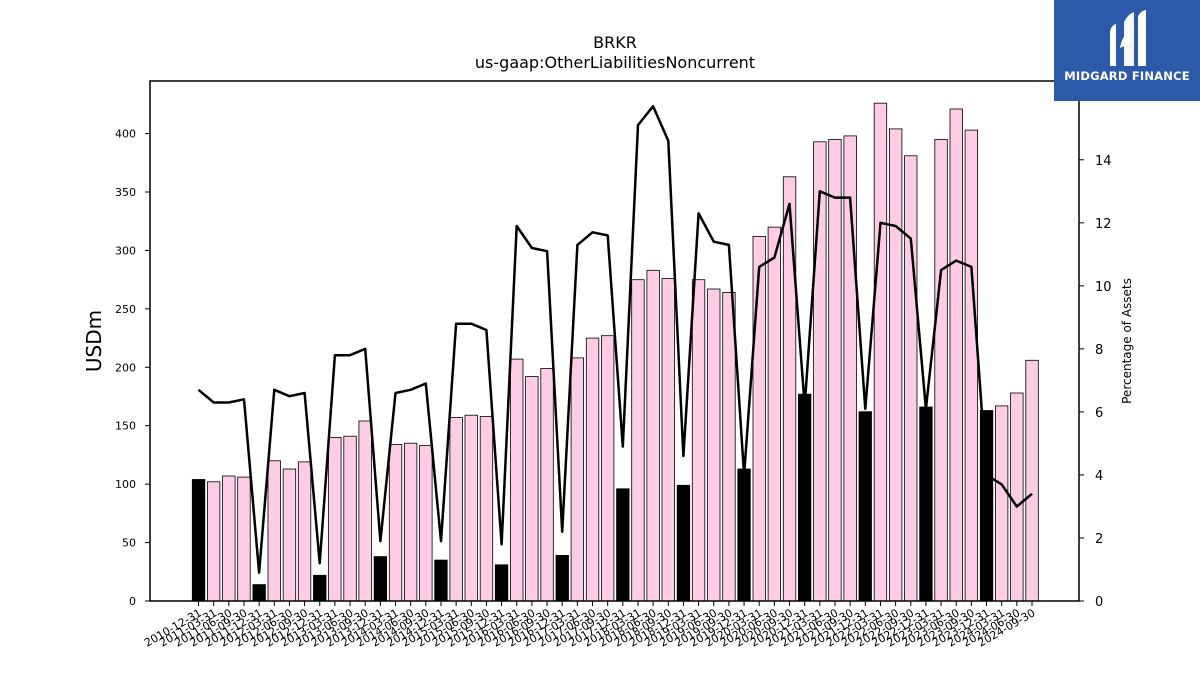 This screenshot has height=675, width=1200. I want to click on midgard-m-logo-icon, so click(1128, 38).